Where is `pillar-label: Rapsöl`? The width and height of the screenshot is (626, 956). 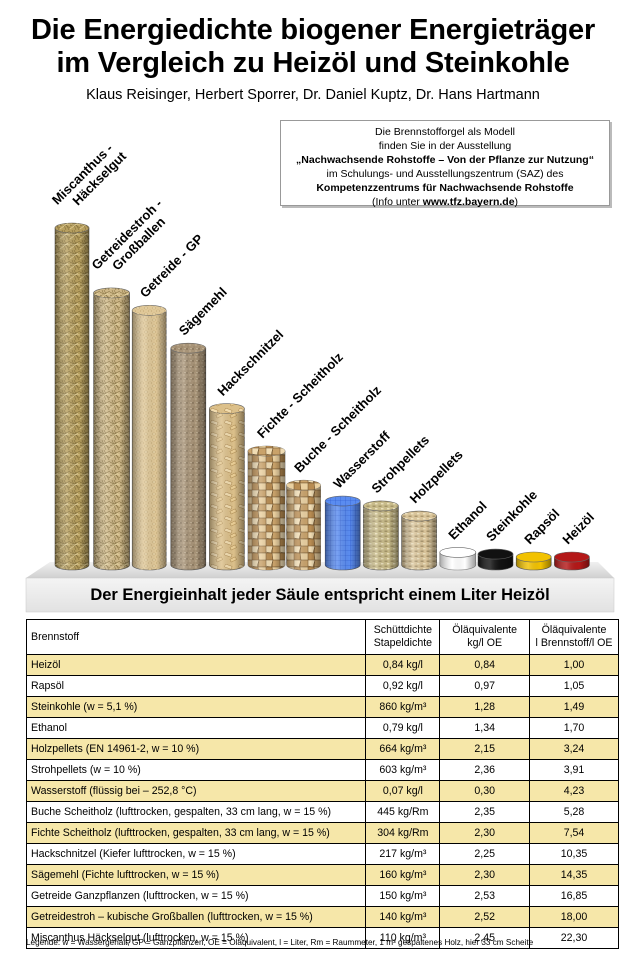
pillar-label: Rapsöl is located at coordinates (541, 526).